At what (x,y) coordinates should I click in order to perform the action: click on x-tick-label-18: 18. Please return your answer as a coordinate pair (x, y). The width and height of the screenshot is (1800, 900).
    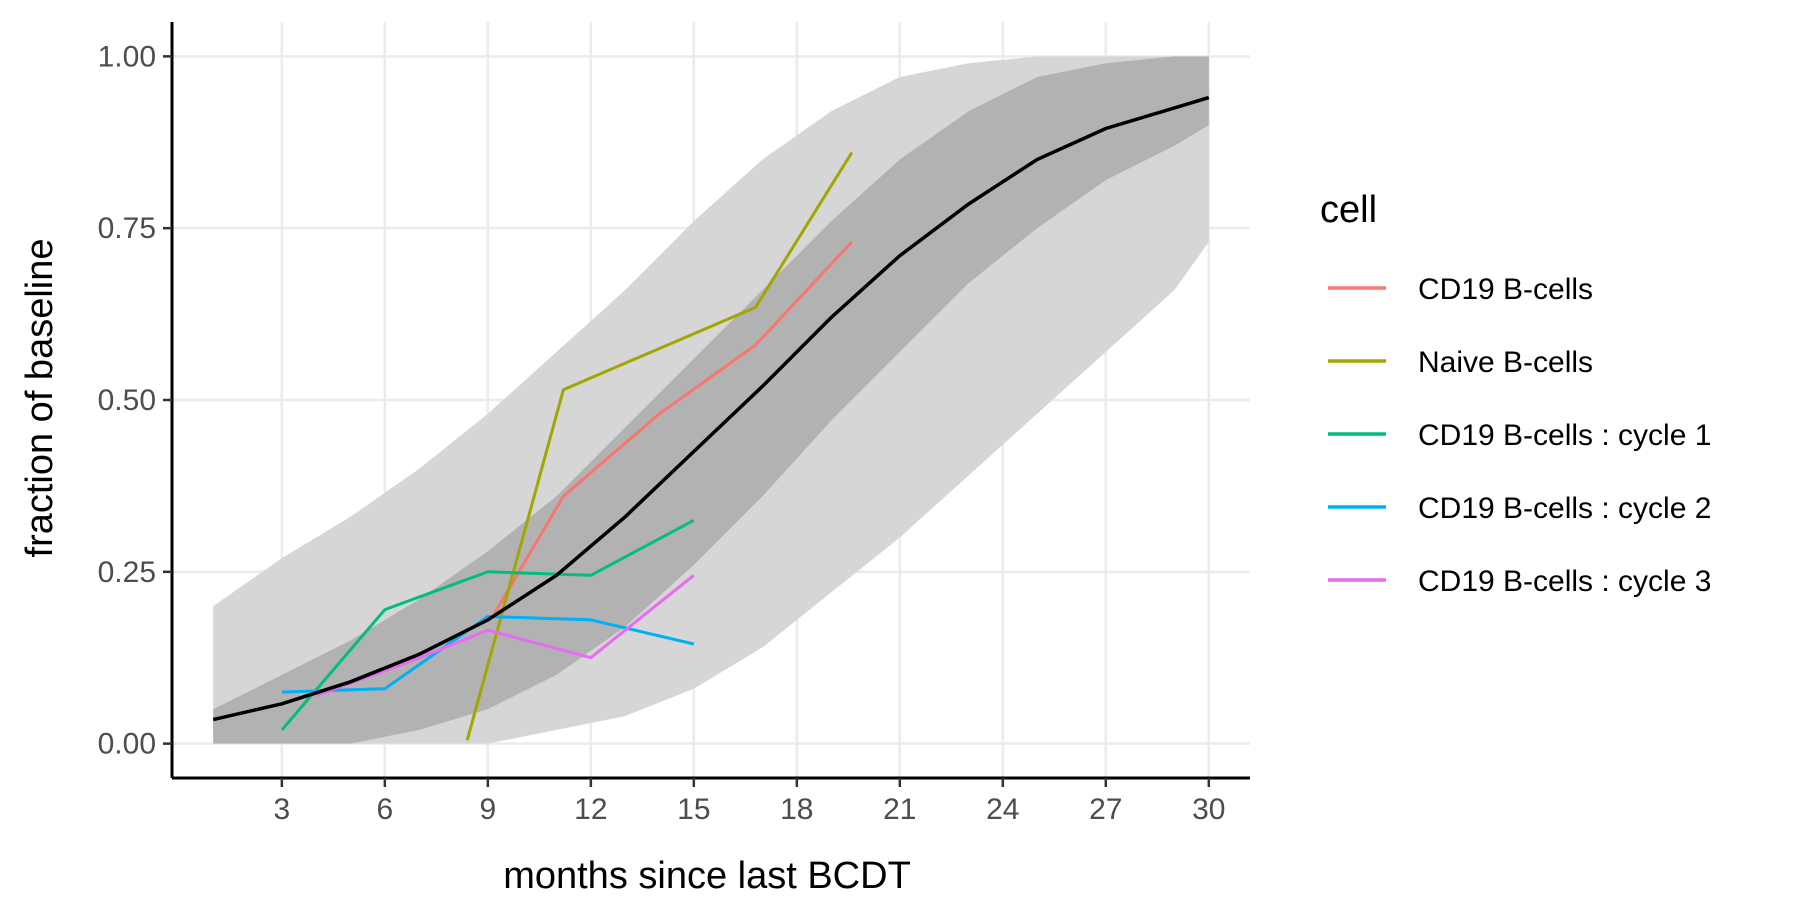
    Looking at the image, I should click on (796, 809).